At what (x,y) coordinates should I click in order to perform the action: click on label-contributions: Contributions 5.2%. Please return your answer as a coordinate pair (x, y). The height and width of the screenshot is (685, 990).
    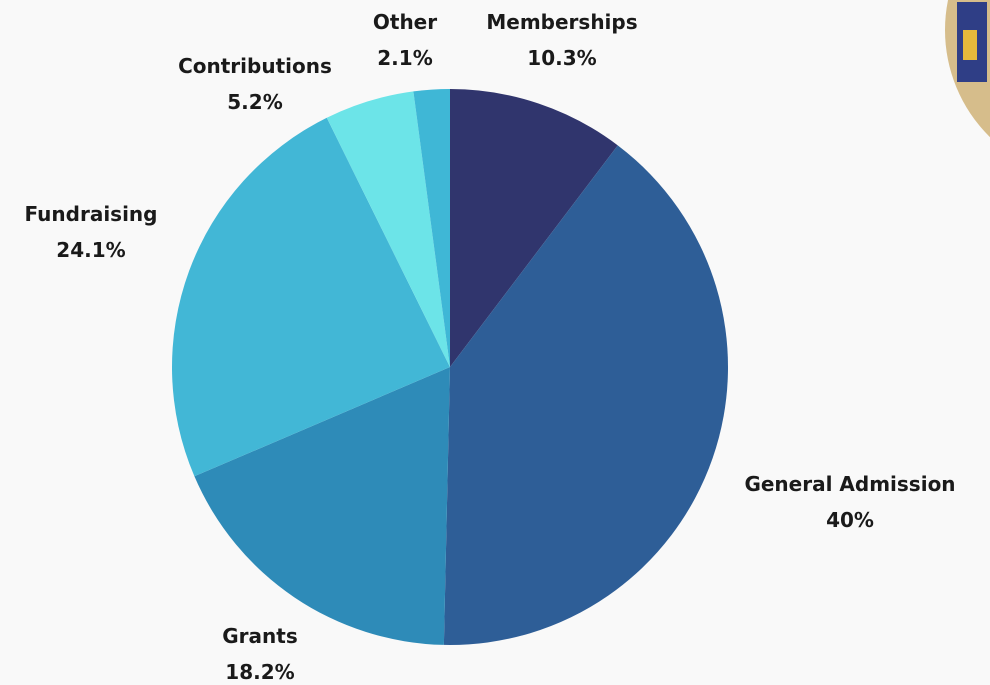
    Looking at the image, I should click on (255, 84).